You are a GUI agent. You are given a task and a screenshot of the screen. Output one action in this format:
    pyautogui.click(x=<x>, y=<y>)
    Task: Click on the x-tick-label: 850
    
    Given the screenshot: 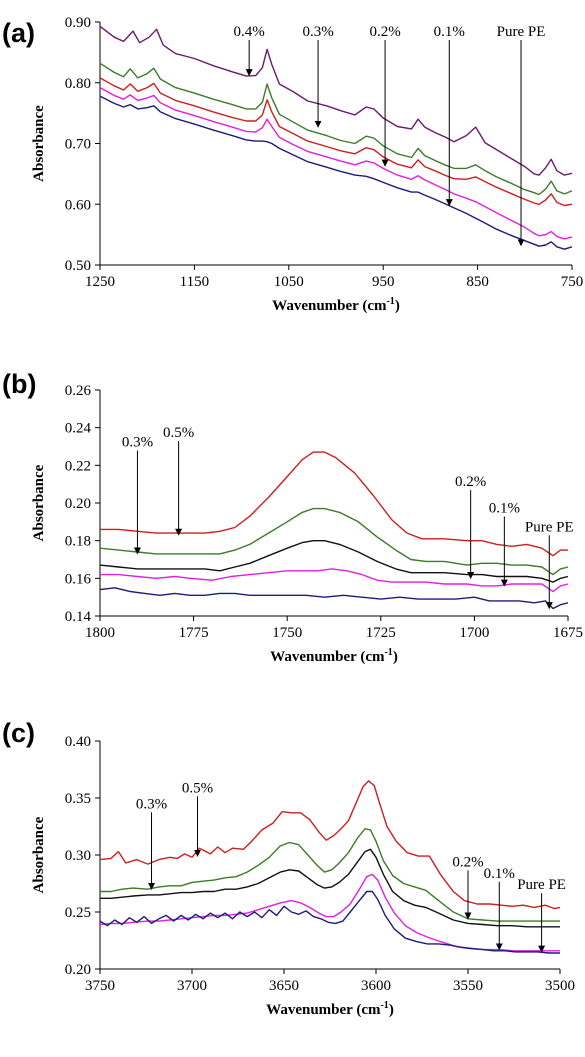 What is the action you would take?
    pyautogui.click(x=477, y=282)
    